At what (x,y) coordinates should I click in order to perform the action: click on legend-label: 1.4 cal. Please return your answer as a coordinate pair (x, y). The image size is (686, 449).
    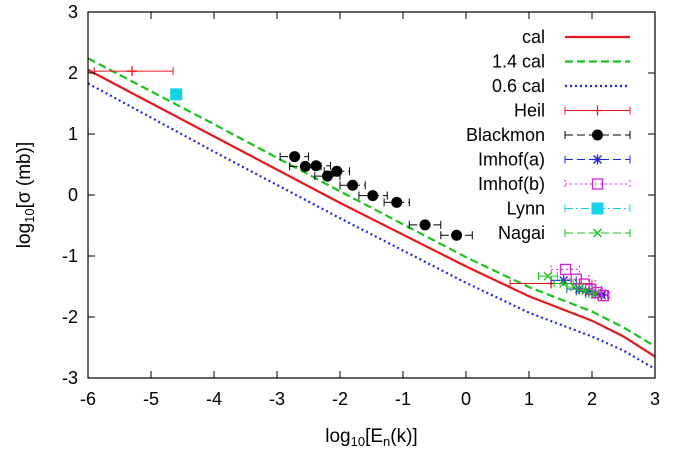
    Looking at the image, I should click on (518, 62).